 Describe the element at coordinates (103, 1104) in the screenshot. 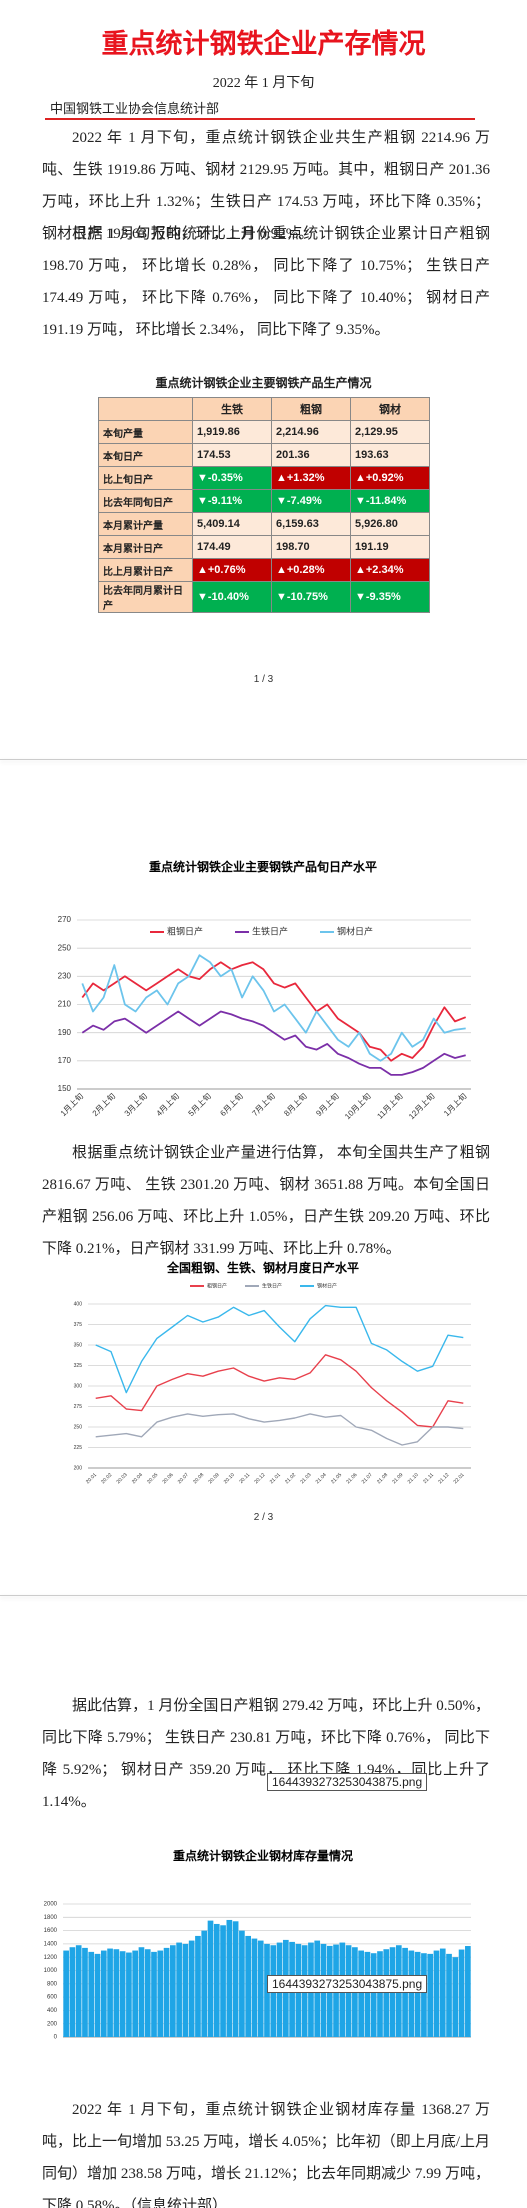

I see `x-tick-label: 2月上旬` at that location.